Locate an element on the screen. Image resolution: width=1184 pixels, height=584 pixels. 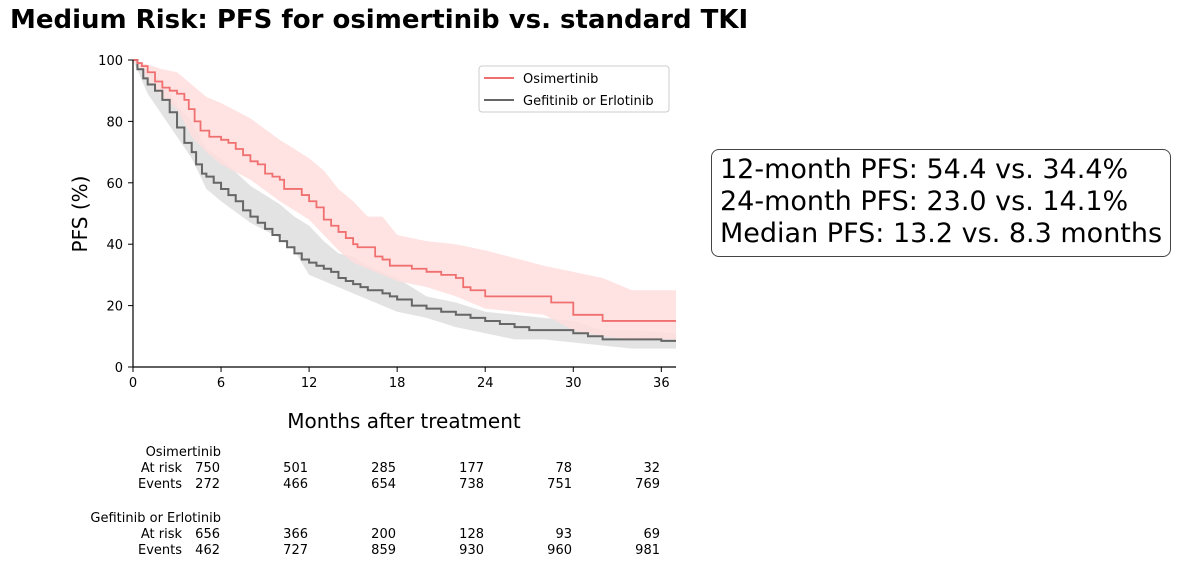
risk-cell: 960 is located at coordinates (559, 550).